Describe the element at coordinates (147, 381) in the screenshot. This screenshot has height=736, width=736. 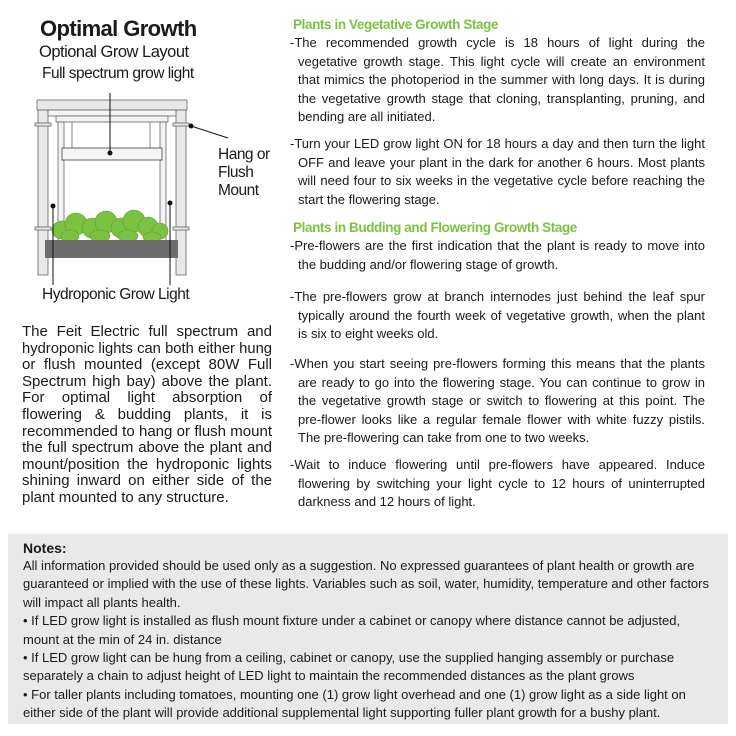
I see `text-line: Spectrum high bay) above the plant.` at that location.